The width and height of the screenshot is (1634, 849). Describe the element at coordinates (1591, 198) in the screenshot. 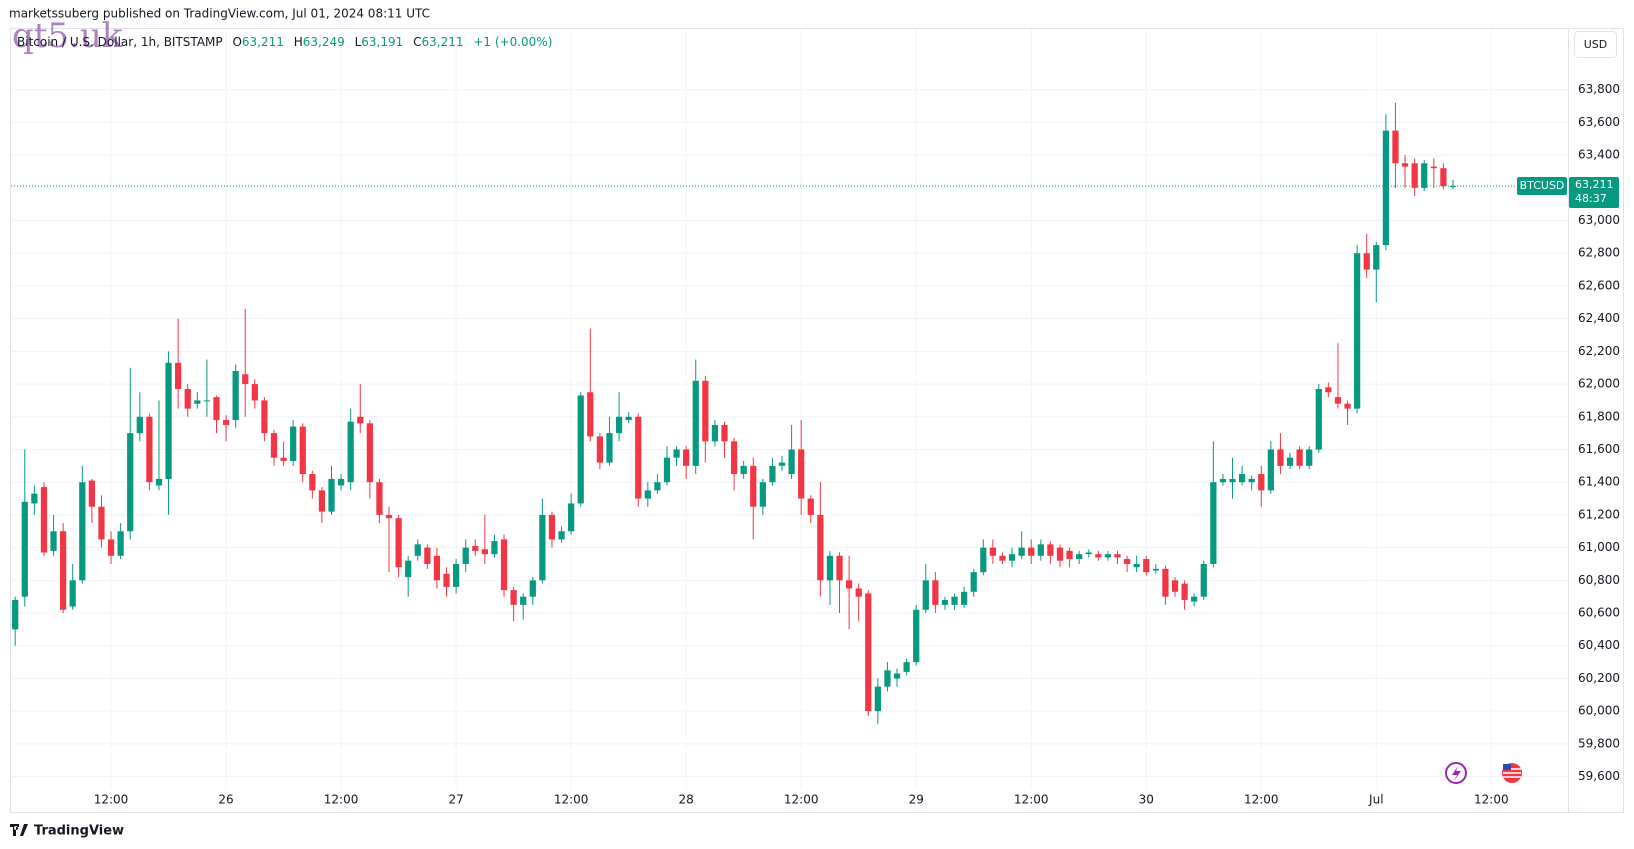

I see `price-tag-countdown: 48:37` at that location.